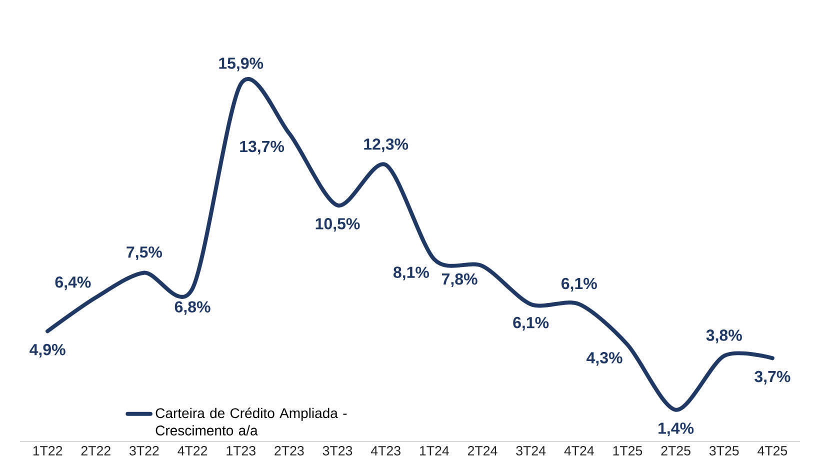 Image resolution: width=821 pixels, height=464 pixels. What do you see at coordinates (144, 451) in the screenshot?
I see `x-tick-label: 3T22` at bounding box center [144, 451].